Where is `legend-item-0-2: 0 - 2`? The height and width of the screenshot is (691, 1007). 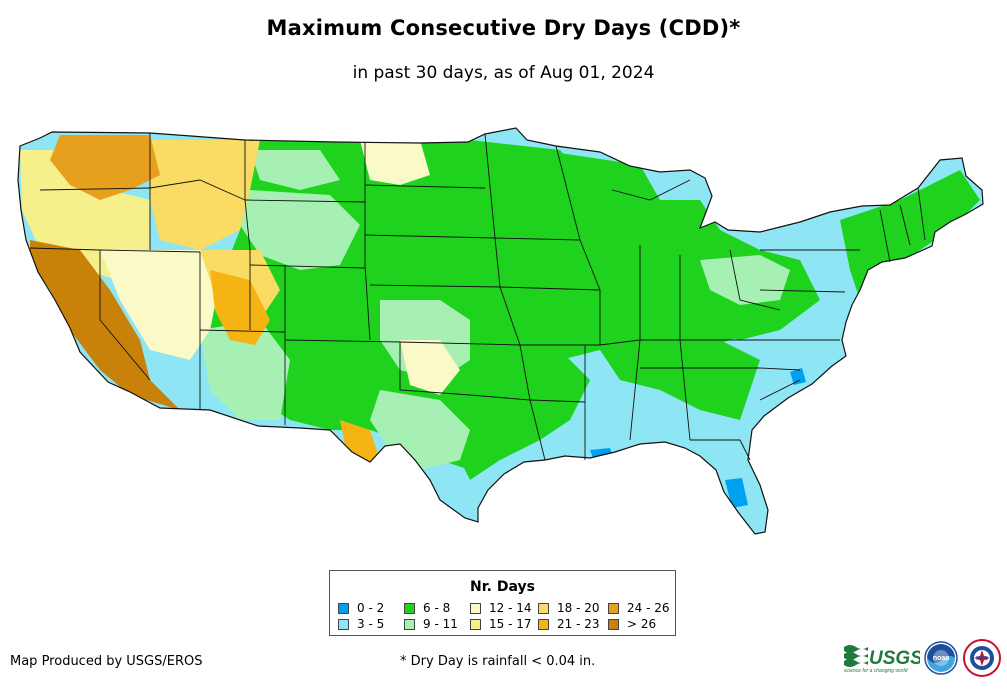 legend-item-0-2: 0 - 2 is located at coordinates (371, 608).